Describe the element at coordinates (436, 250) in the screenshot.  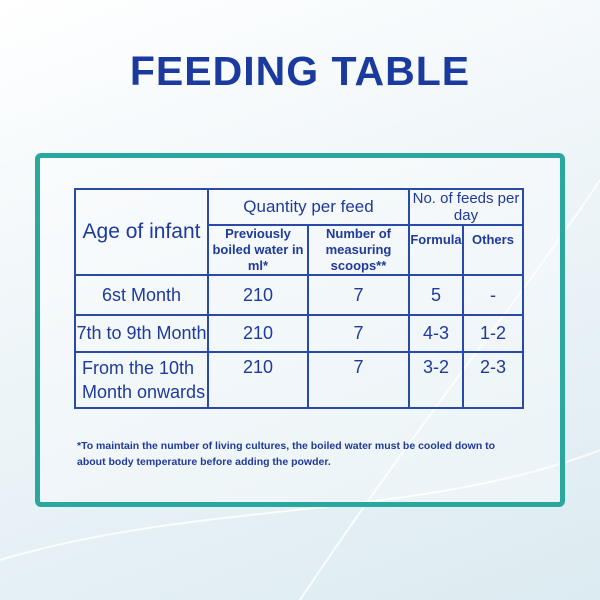
I see `formula-header: Formula` at that location.